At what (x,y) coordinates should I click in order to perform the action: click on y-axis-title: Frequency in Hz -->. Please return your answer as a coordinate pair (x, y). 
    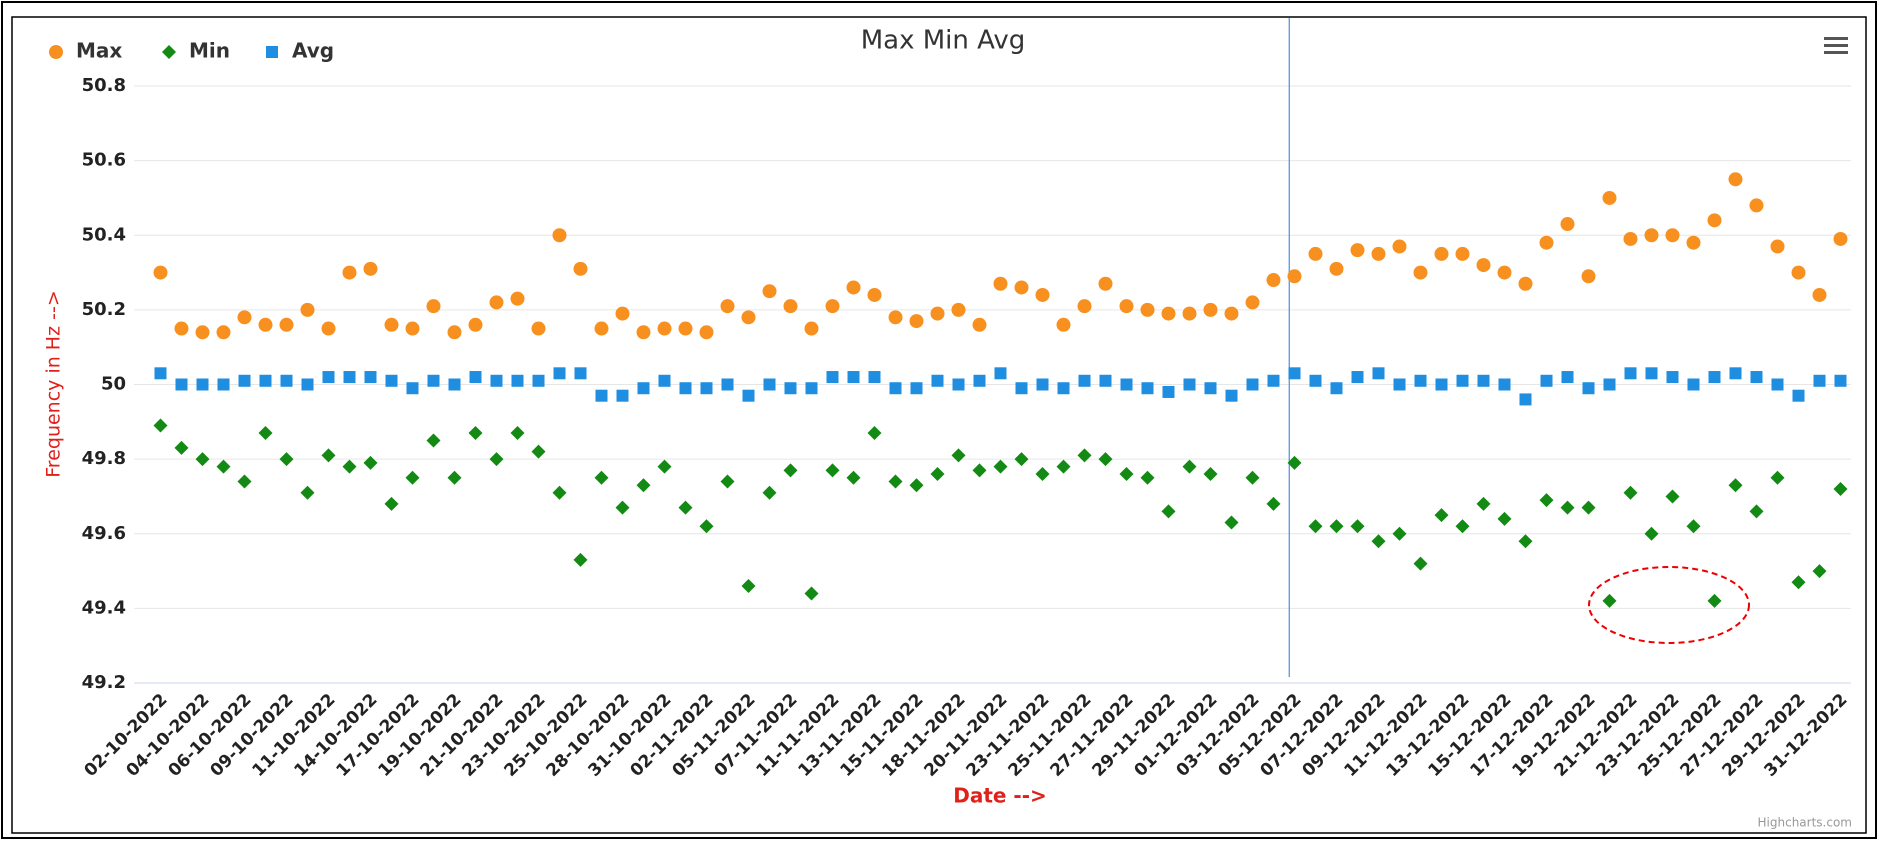
    Looking at the image, I should click on (54, 384).